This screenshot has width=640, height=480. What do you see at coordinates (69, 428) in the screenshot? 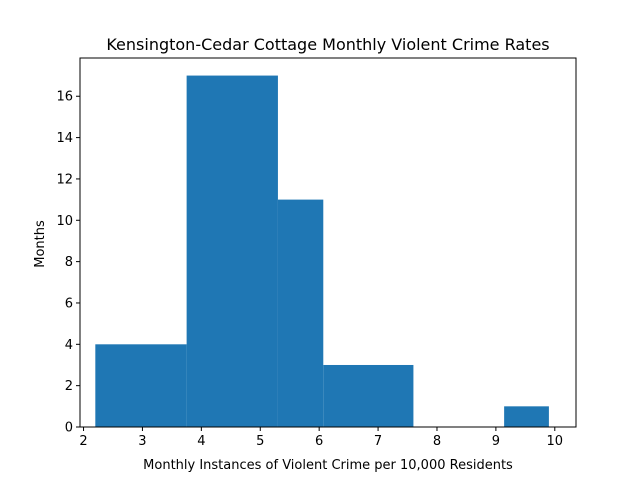
I see `y-tick-label: 0` at bounding box center [69, 428].